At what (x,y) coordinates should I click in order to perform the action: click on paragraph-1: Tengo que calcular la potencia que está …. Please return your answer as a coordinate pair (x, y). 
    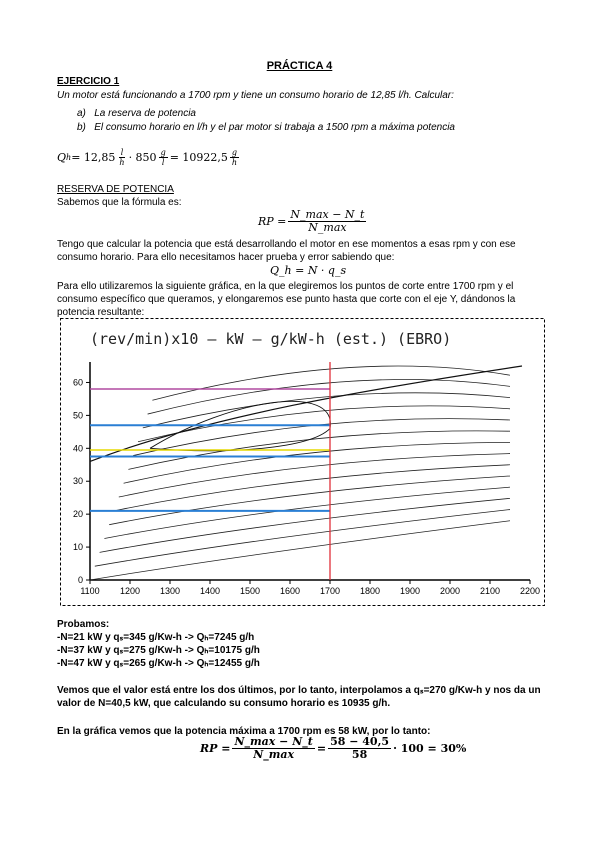
    Looking at the image, I should click on (286, 251).